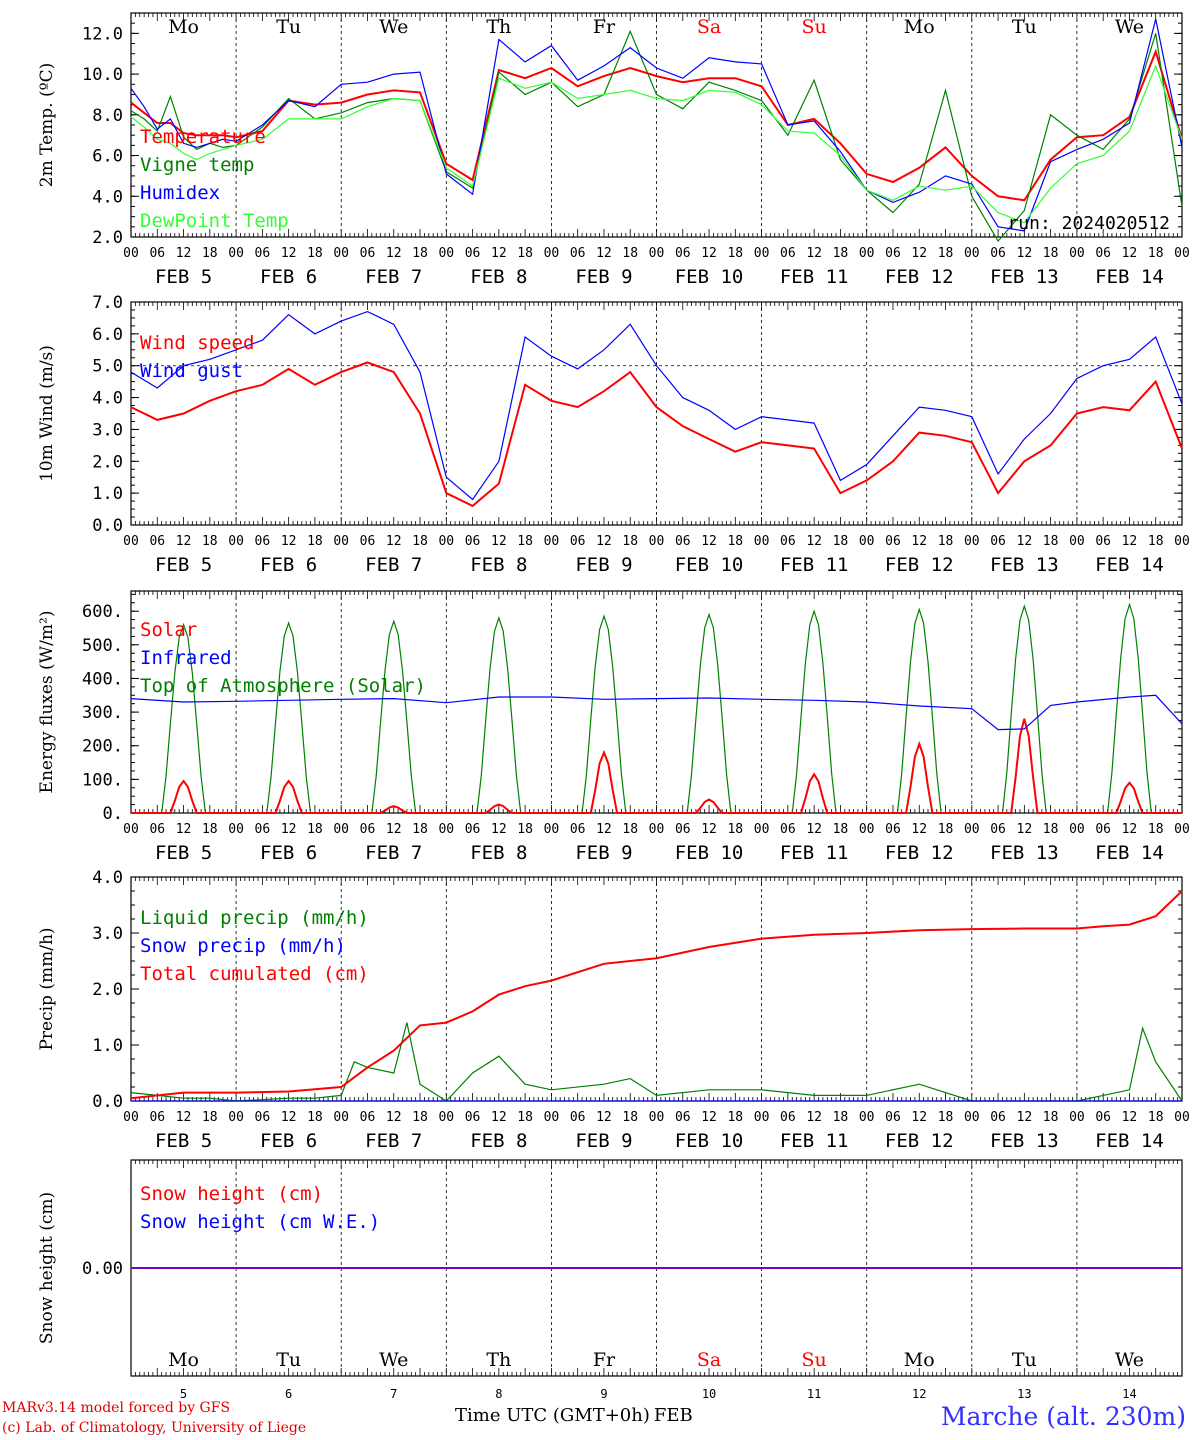  I want to click on y-tick-label: 6.0, so click(107, 157).